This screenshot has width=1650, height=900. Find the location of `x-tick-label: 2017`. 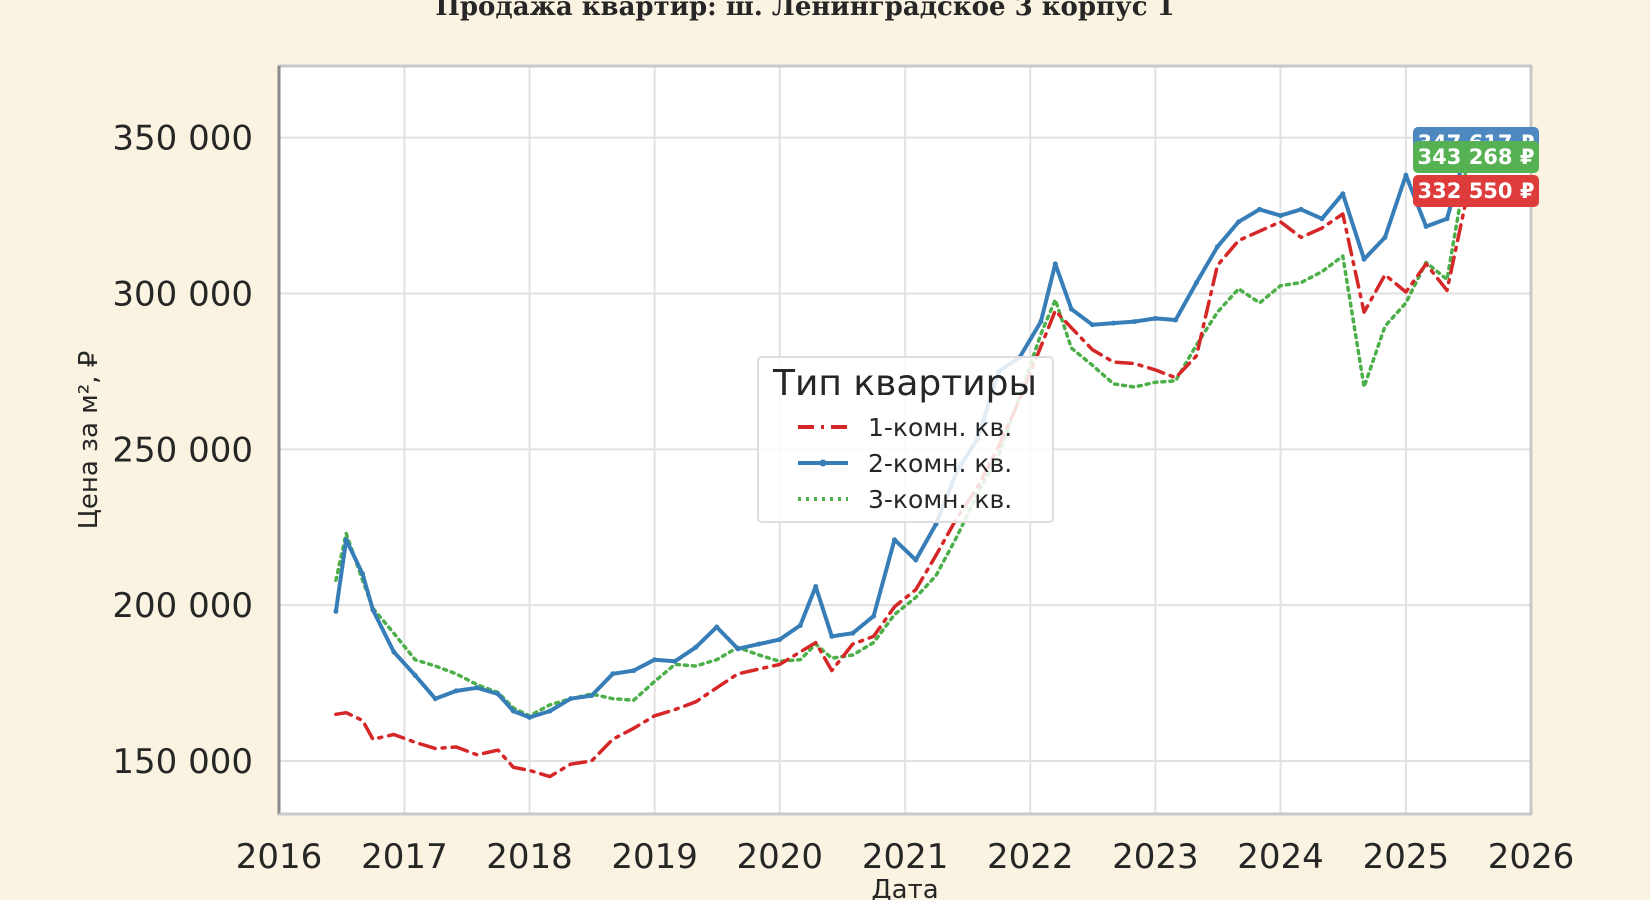

x-tick-label: 2017 is located at coordinates (404, 857).